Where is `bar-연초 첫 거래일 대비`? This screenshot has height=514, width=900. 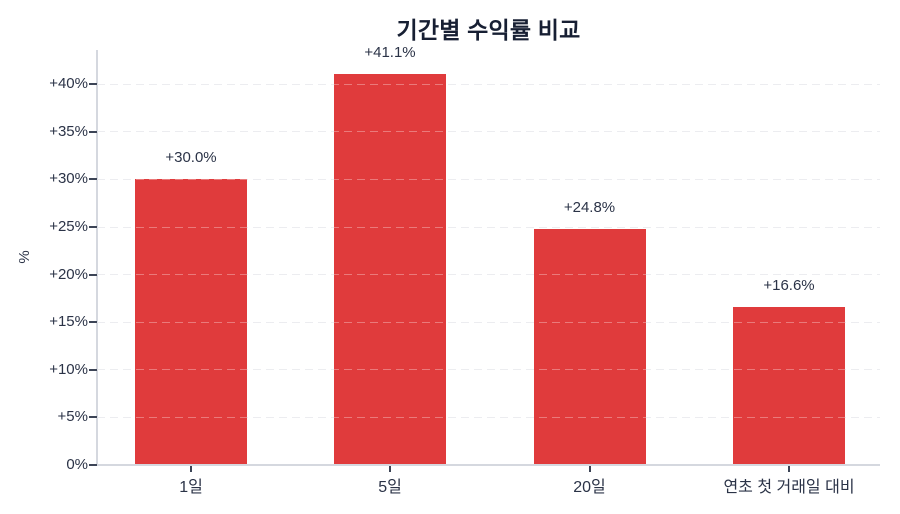 bar-연초 첫 거래일 대비 is located at coordinates (789, 385).